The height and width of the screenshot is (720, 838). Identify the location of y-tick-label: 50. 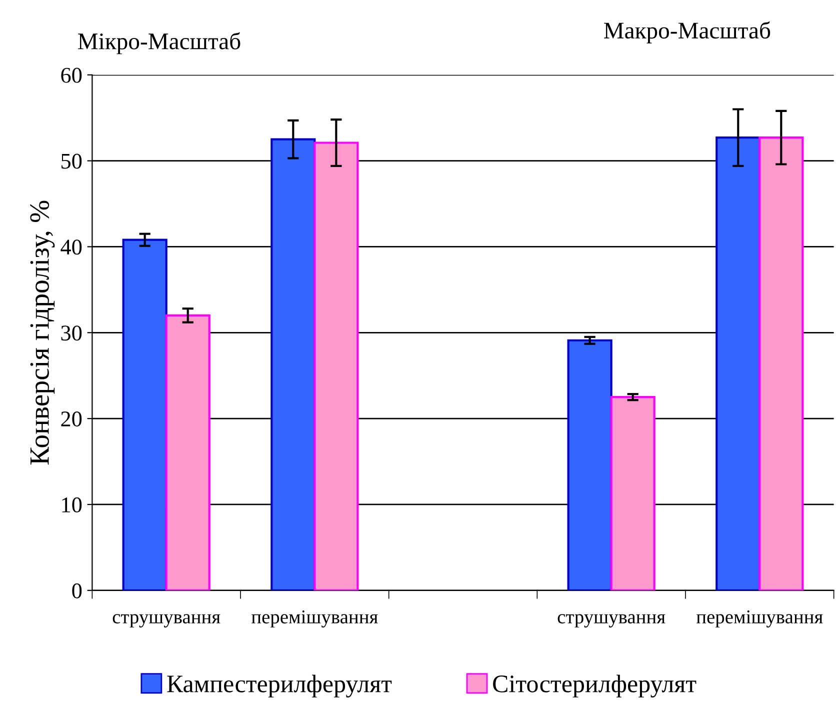
(72, 161).